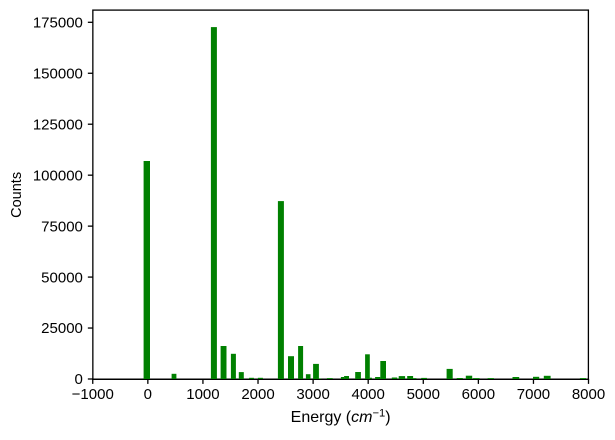  What do you see at coordinates (588, 394) in the screenshot?
I see `svg-text: 8000` at bounding box center [588, 394].